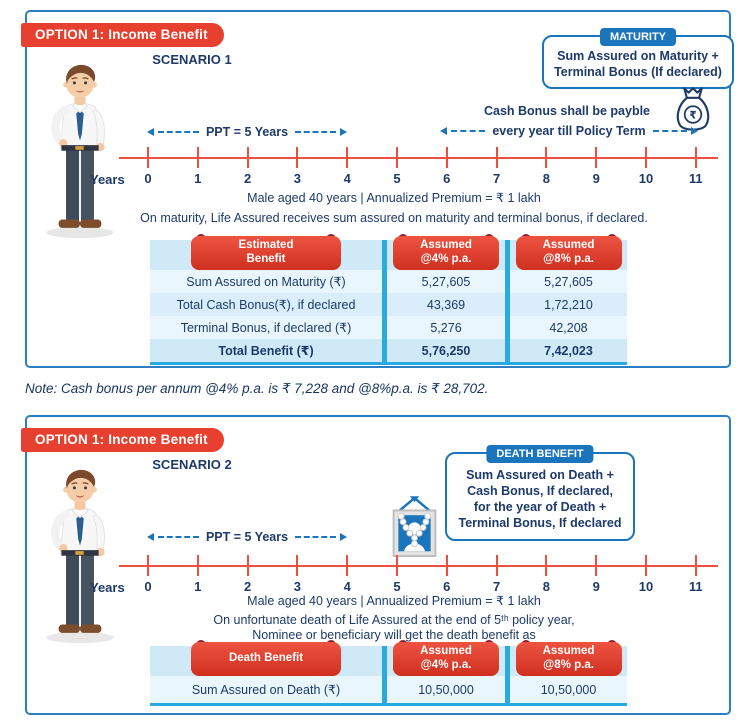 The height and width of the screenshot is (727, 756). What do you see at coordinates (388, 350) in the screenshot?
I see `table-total-row: Total Benefit (₹) 5,76,250 7,42,023` at bounding box center [388, 350].